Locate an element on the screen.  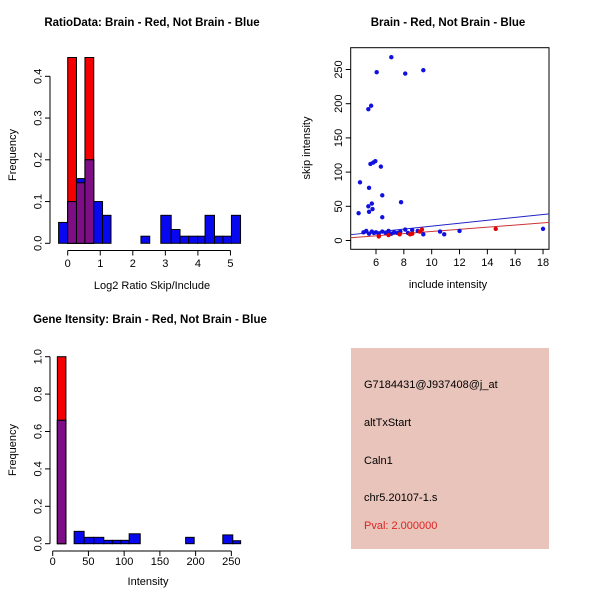
x-axis-label: Log2 Ratio Skip/Include is located at coordinates (152, 286).